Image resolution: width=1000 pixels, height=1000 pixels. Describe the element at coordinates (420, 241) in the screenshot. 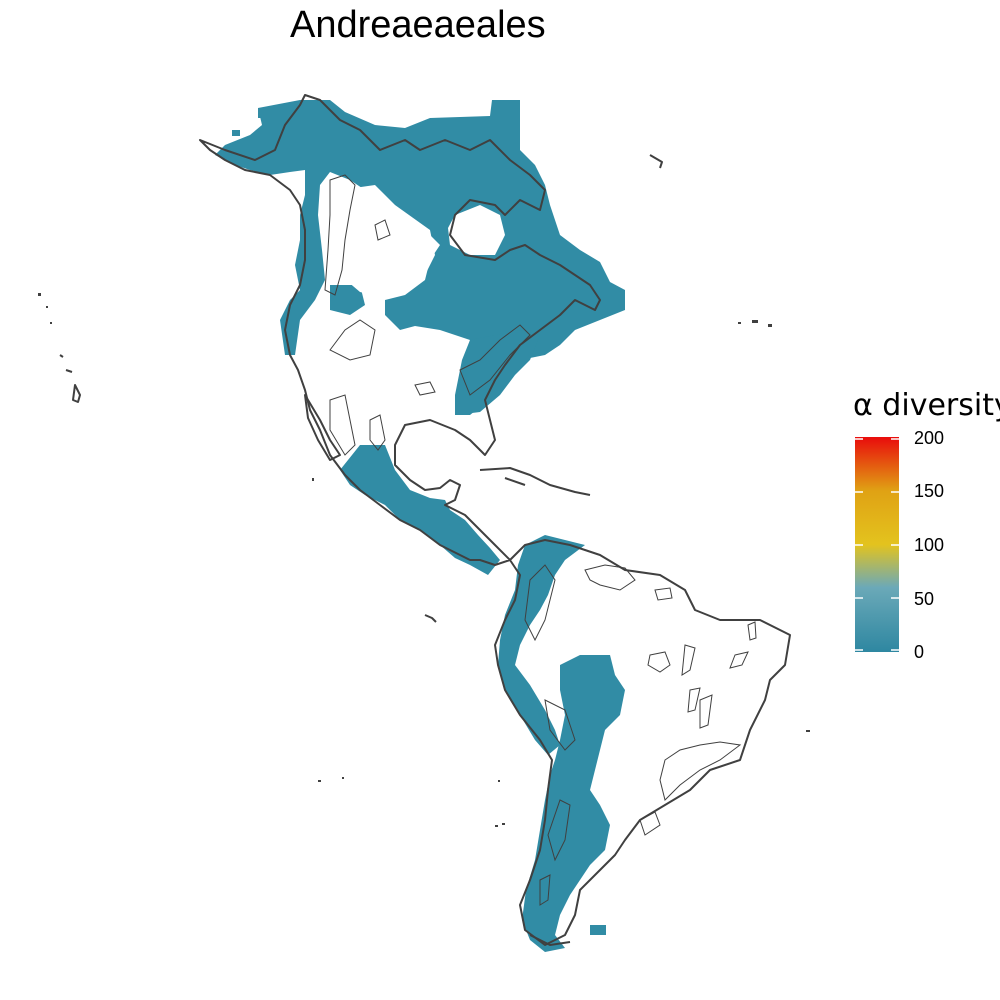

I see `absence-gaps` at that location.